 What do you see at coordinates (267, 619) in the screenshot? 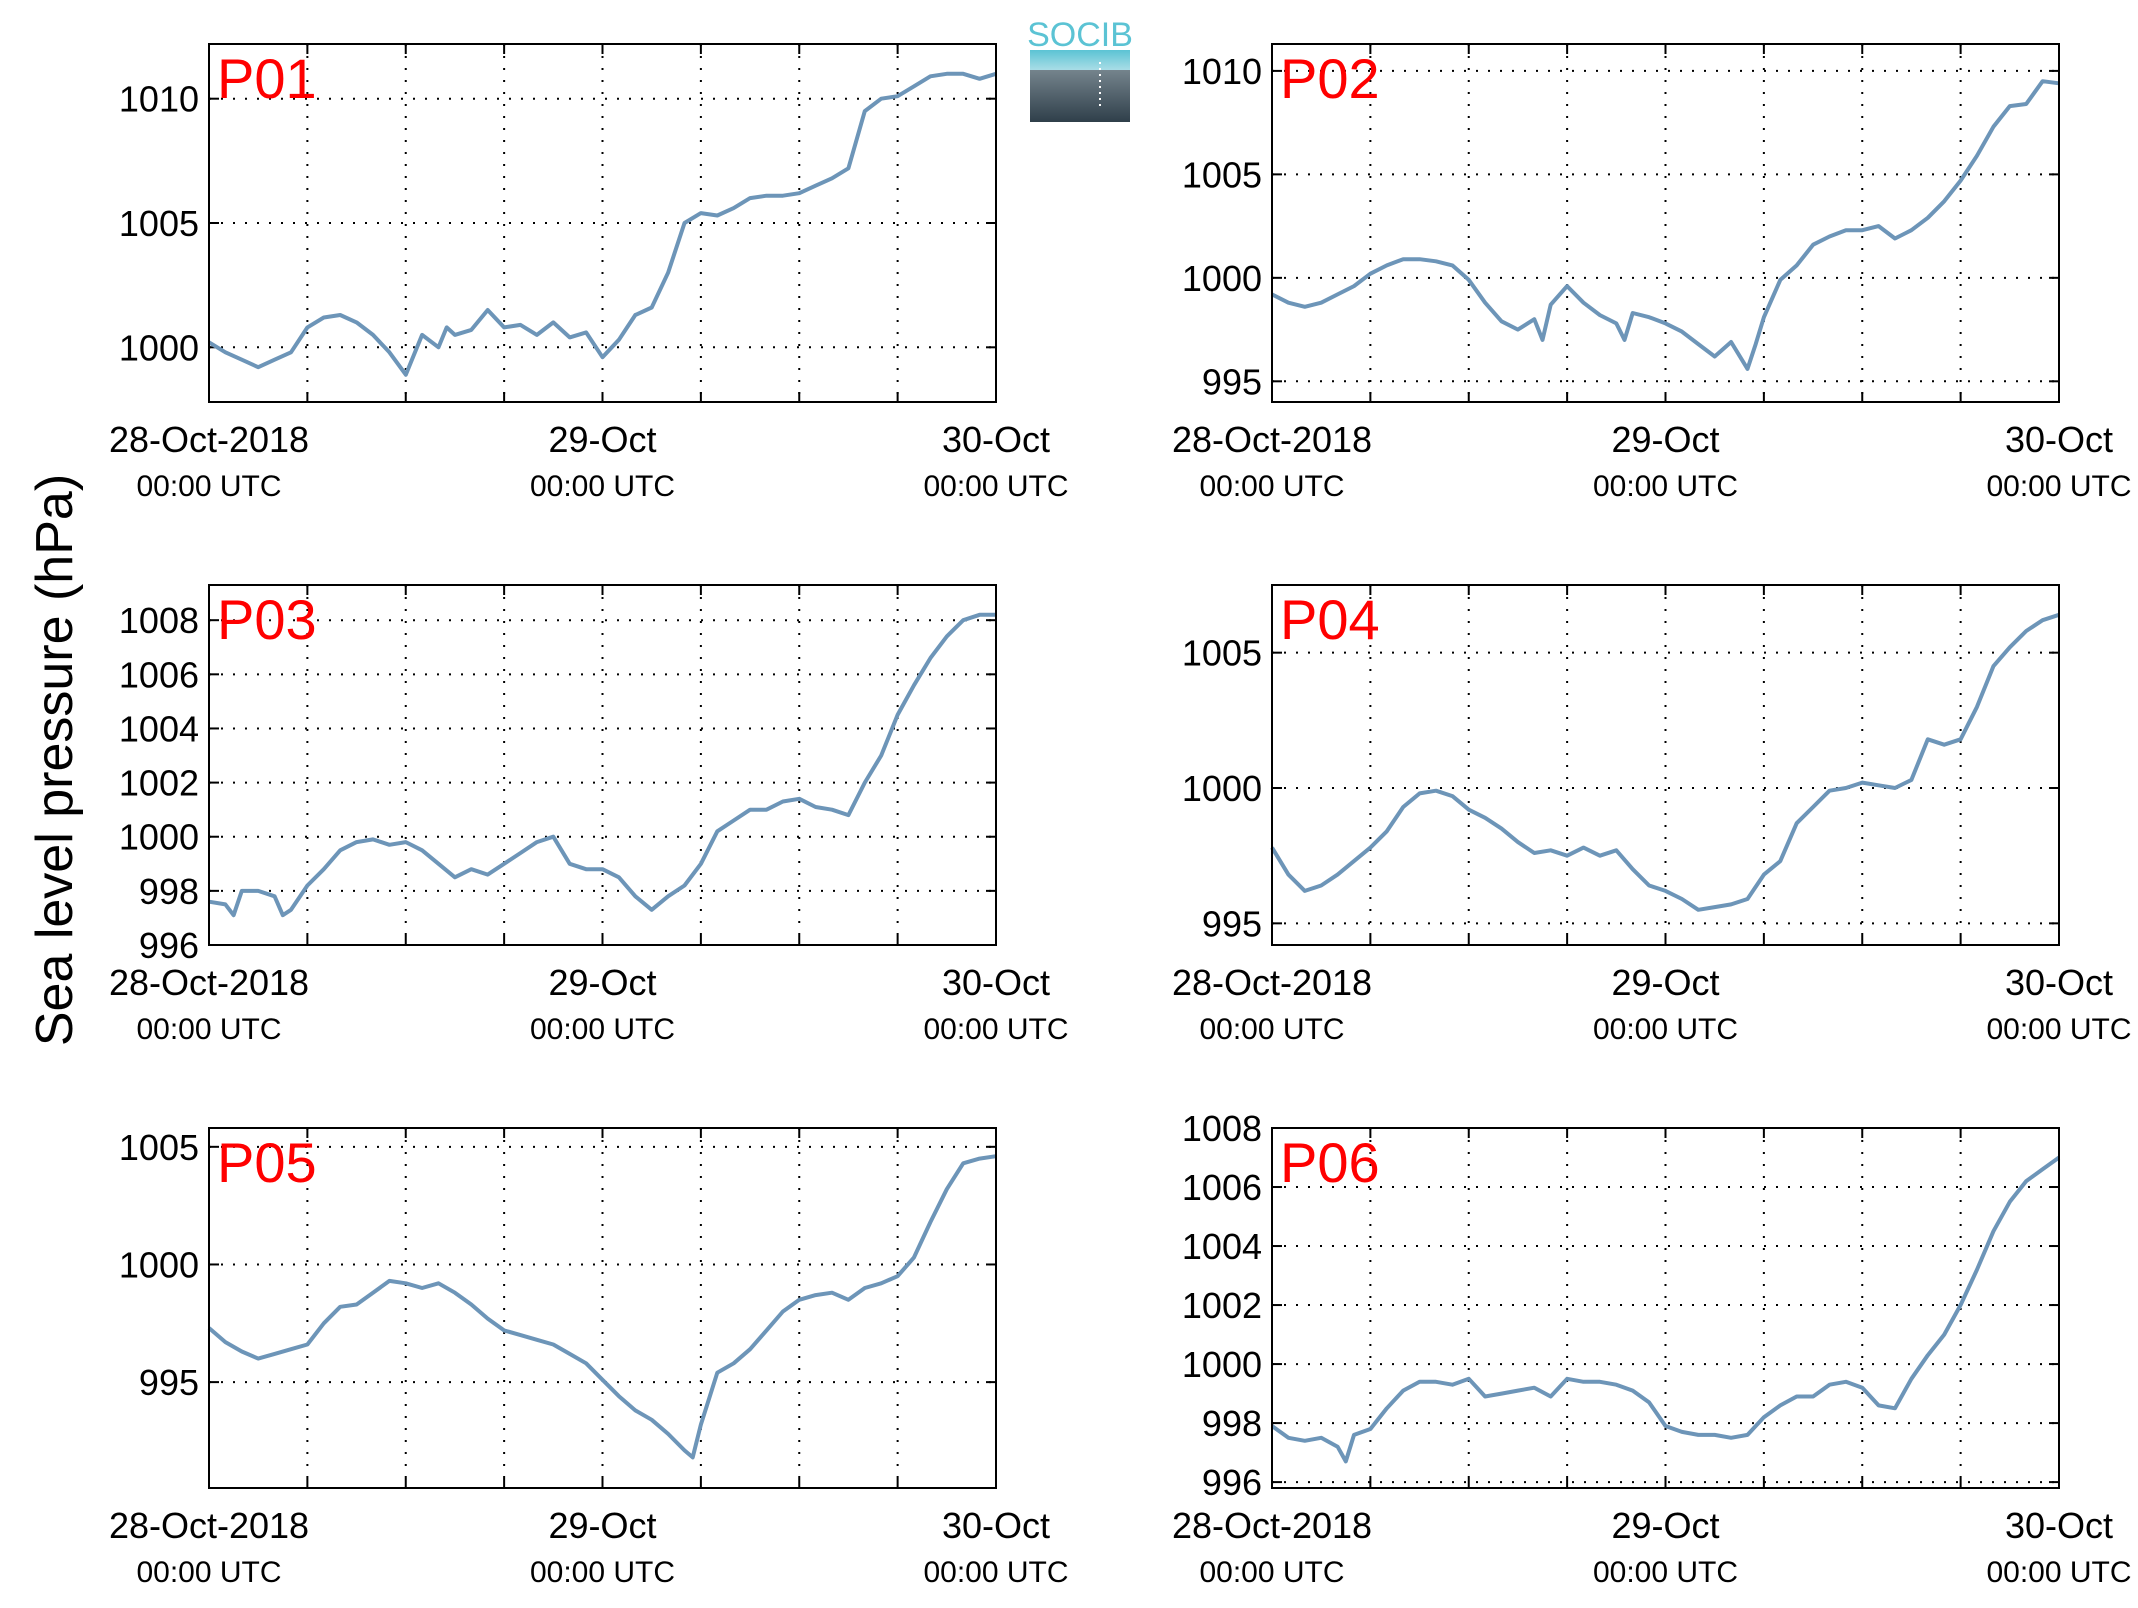
I see `panel-title: P03` at bounding box center [267, 619].